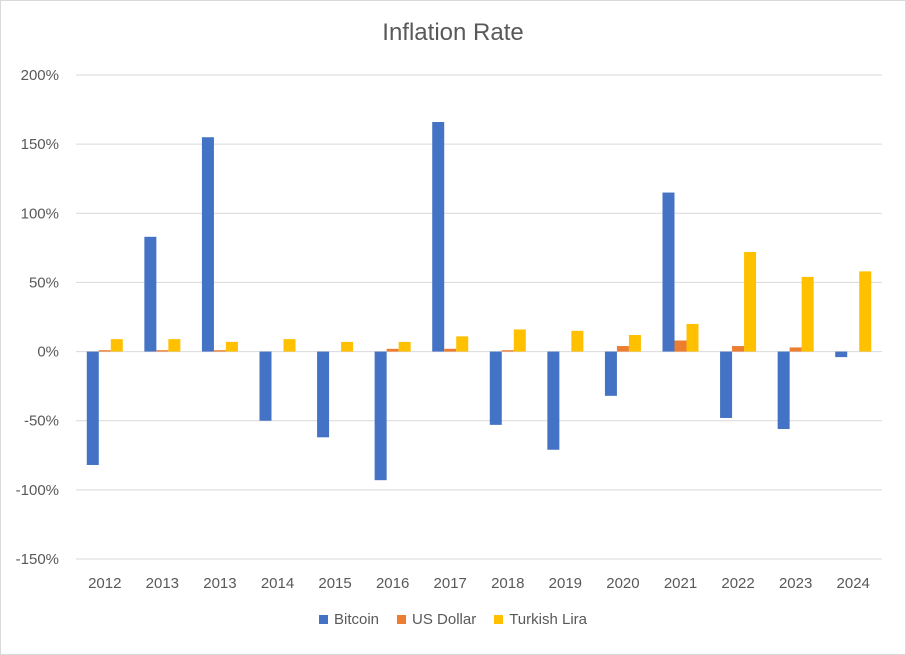  Describe the element at coordinates (40, 75) in the screenshot. I see `y-tick-label: 200%` at that location.